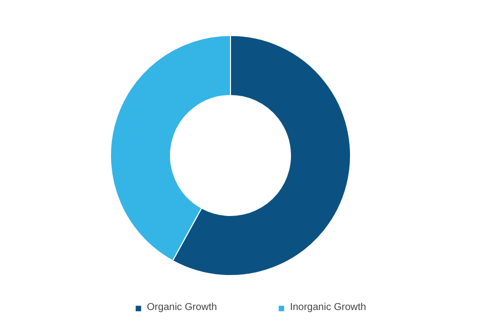  Describe the element at coordinates (328, 307) in the screenshot. I see `legend-label: Inorganic Growth` at that location.